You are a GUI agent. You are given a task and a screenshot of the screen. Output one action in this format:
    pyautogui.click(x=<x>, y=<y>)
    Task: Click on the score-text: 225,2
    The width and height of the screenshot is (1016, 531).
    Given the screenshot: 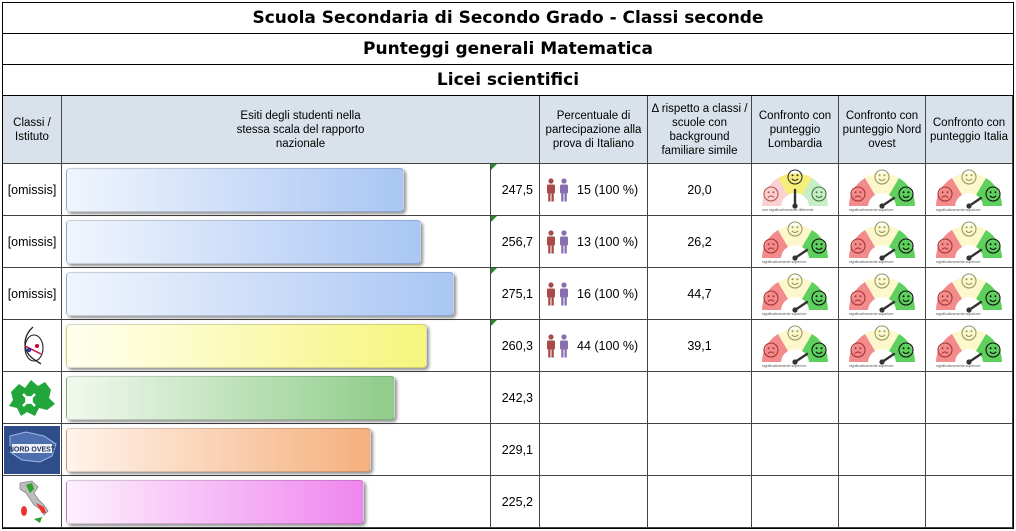 What is the action you would take?
    pyautogui.click(x=517, y=501)
    